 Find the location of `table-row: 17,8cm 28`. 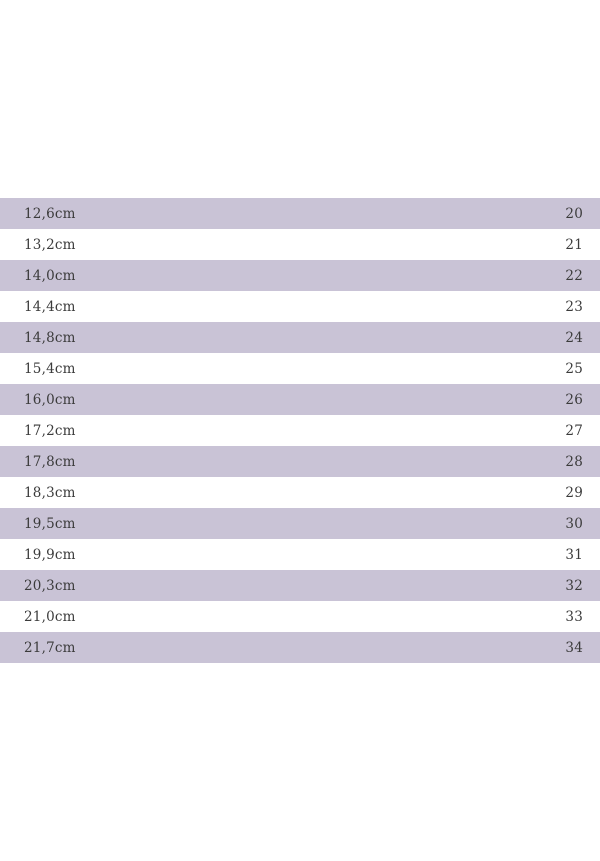

table-row: 17,8cm 28 is located at coordinates (300, 461).